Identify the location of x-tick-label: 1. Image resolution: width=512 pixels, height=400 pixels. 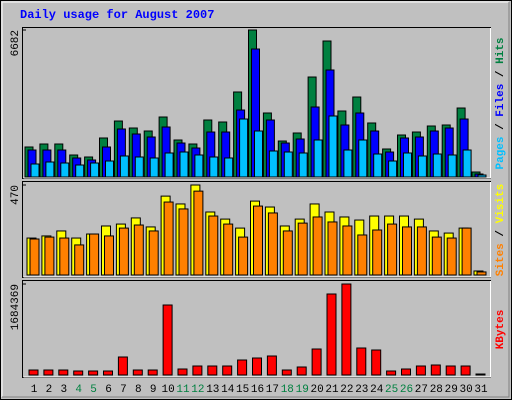
(34, 390).